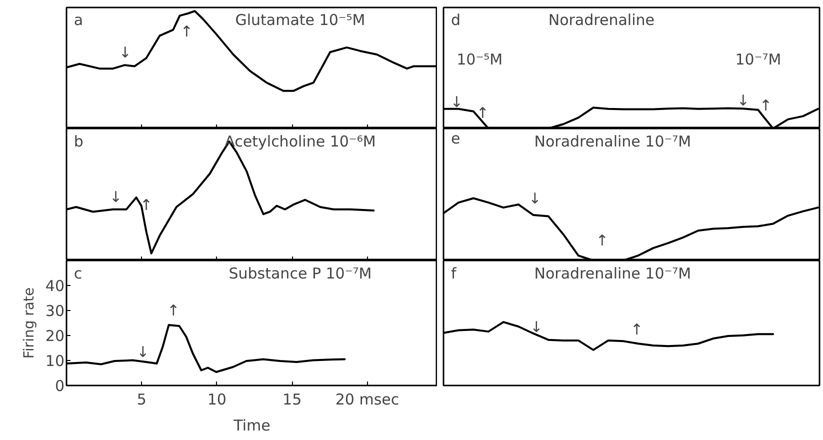 The image size is (823, 440). I want to click on text: d, so click(456, 20).